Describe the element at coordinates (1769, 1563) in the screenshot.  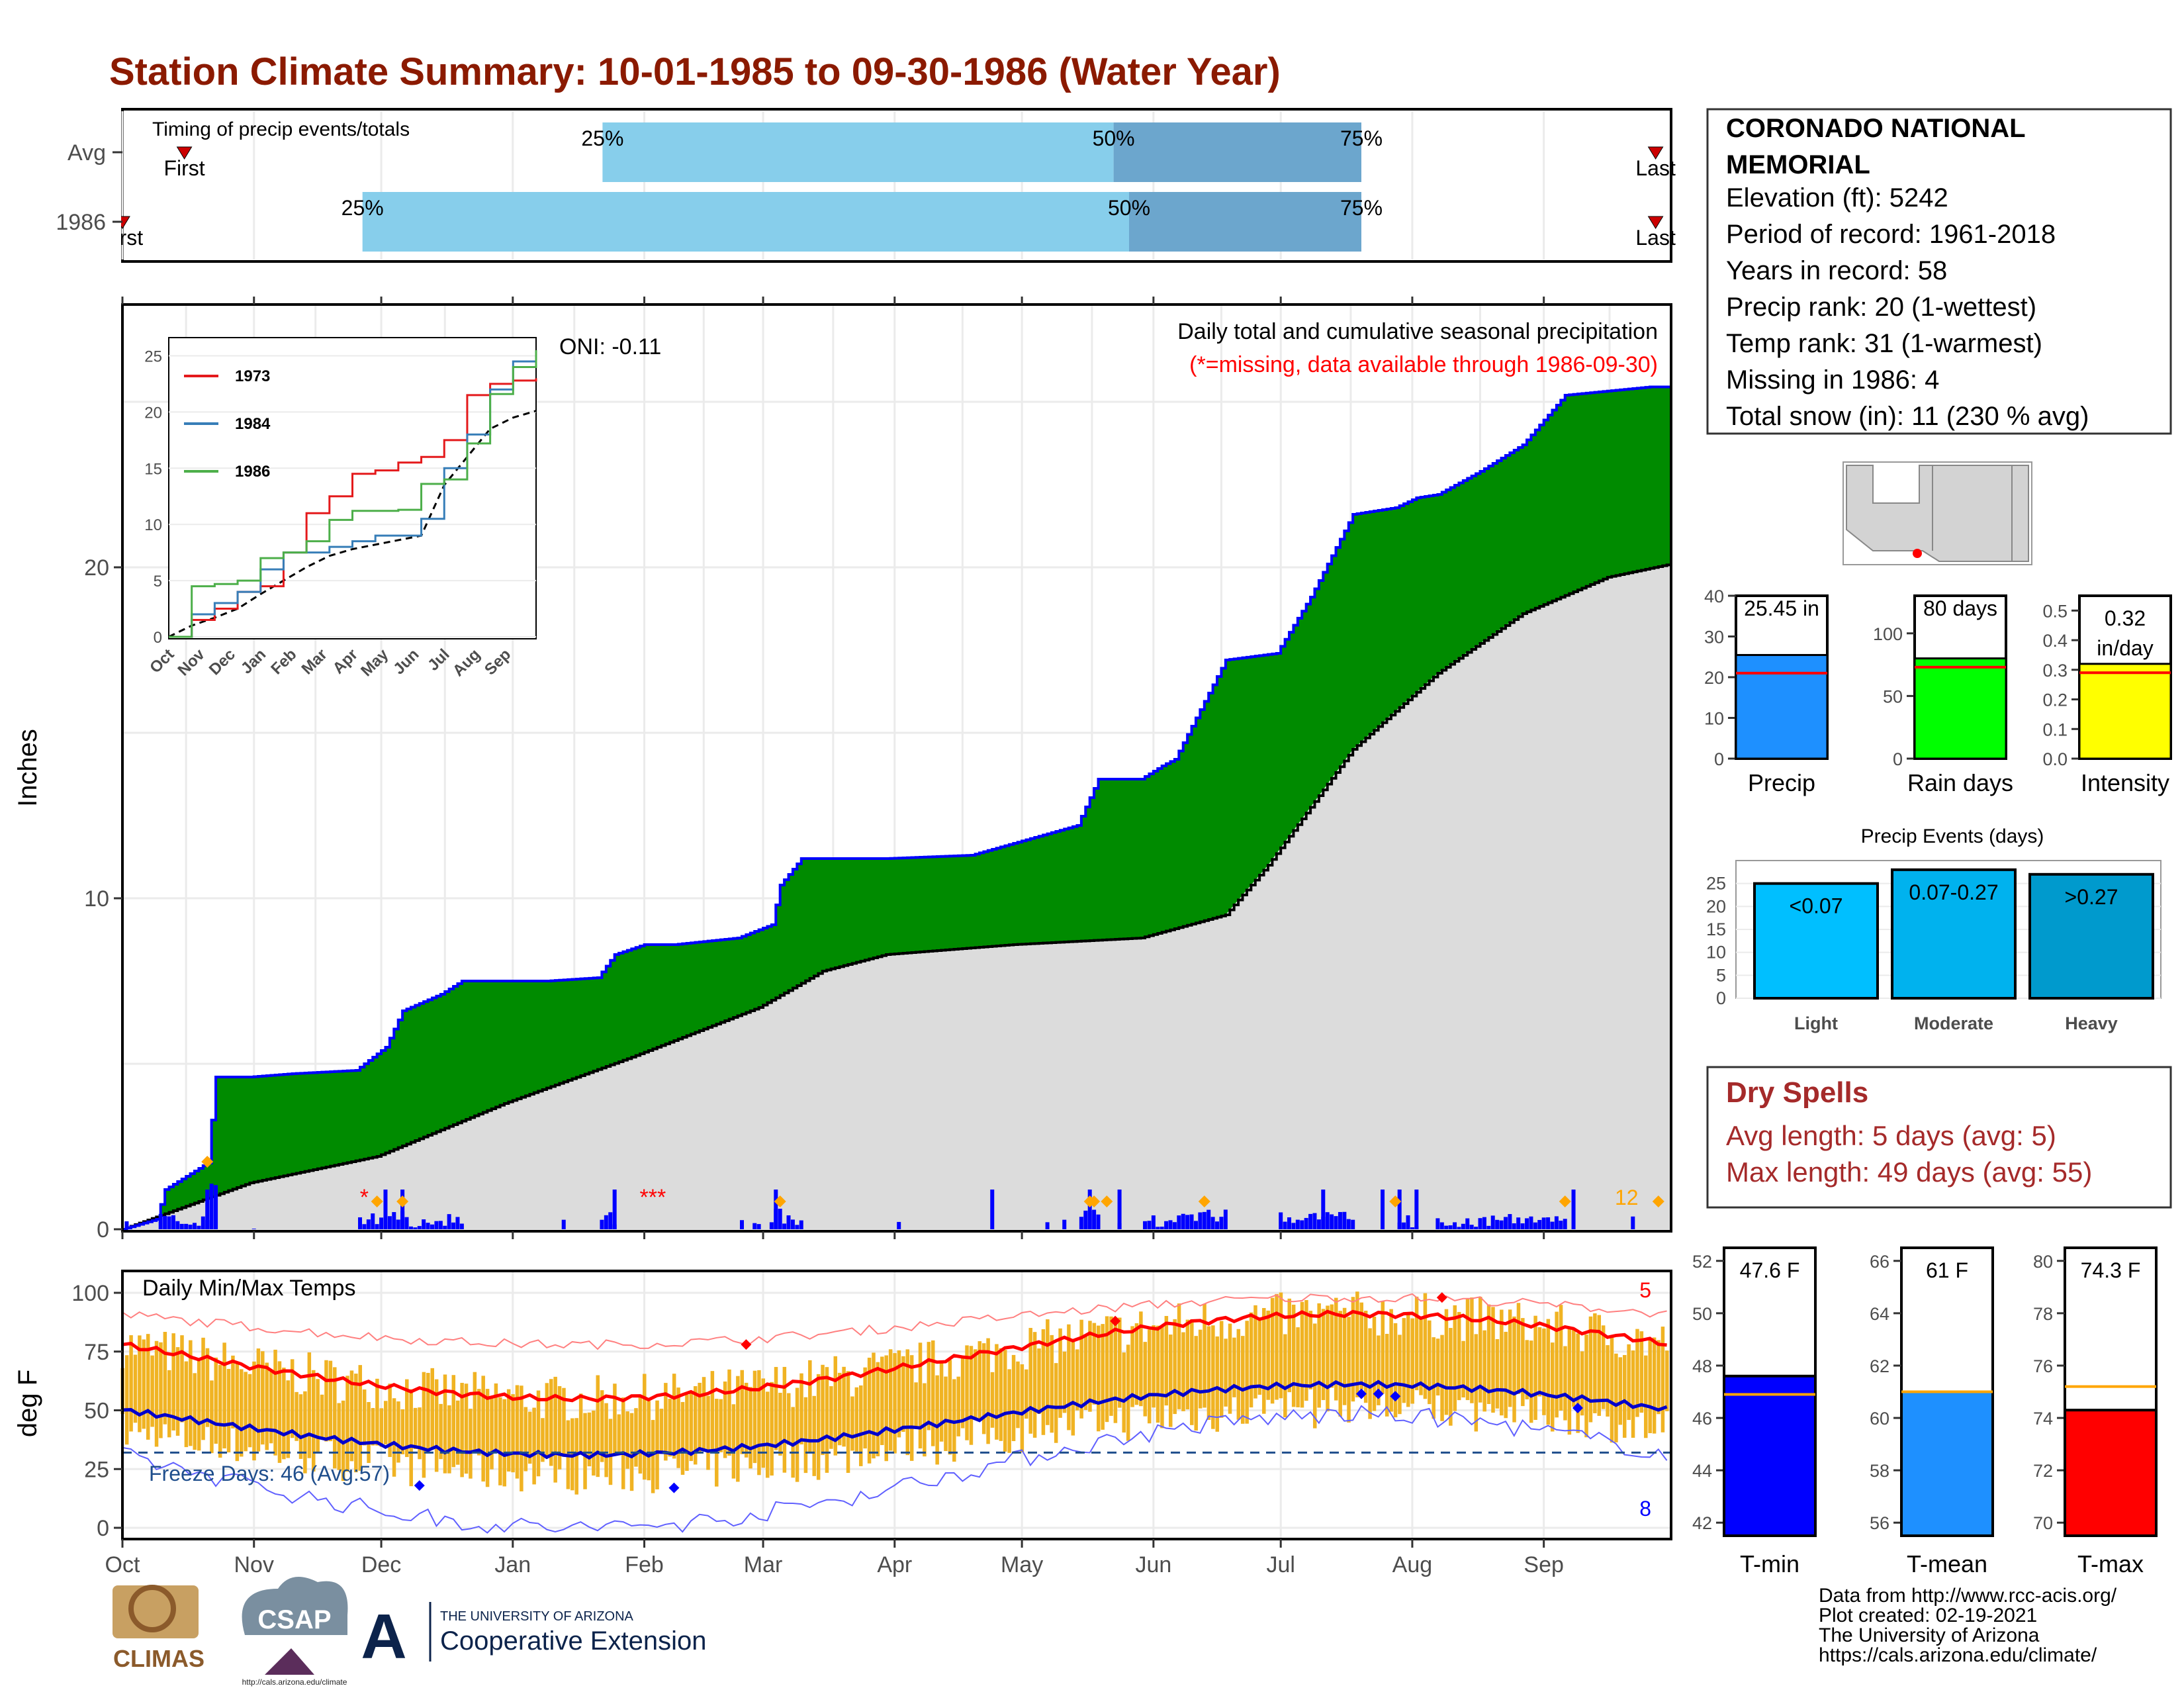
I see `temp-name-label: T-min` at that location.